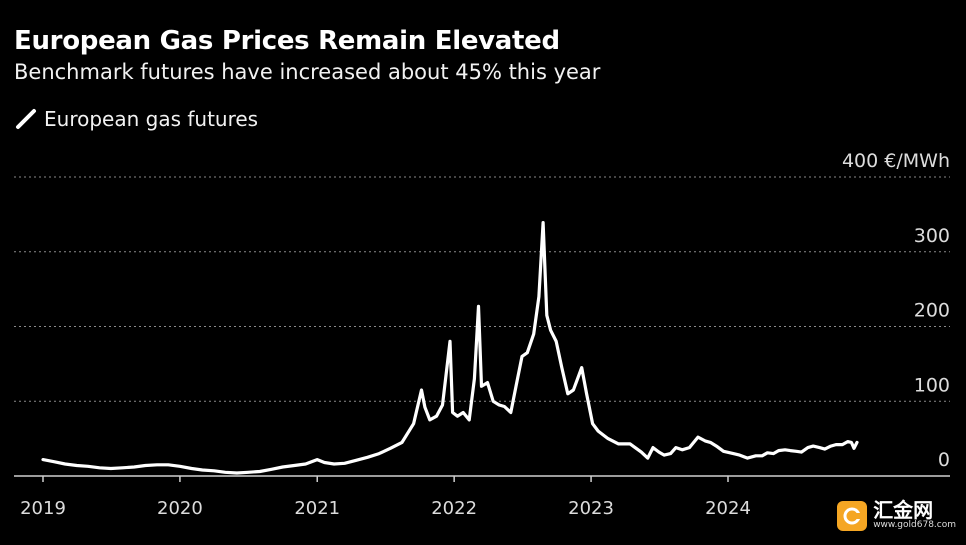 The image size is (966, 545). Describe the element at coordinates (180, 508) in the screenshot. I see `x-tick-label-2020: 2020` at that location.